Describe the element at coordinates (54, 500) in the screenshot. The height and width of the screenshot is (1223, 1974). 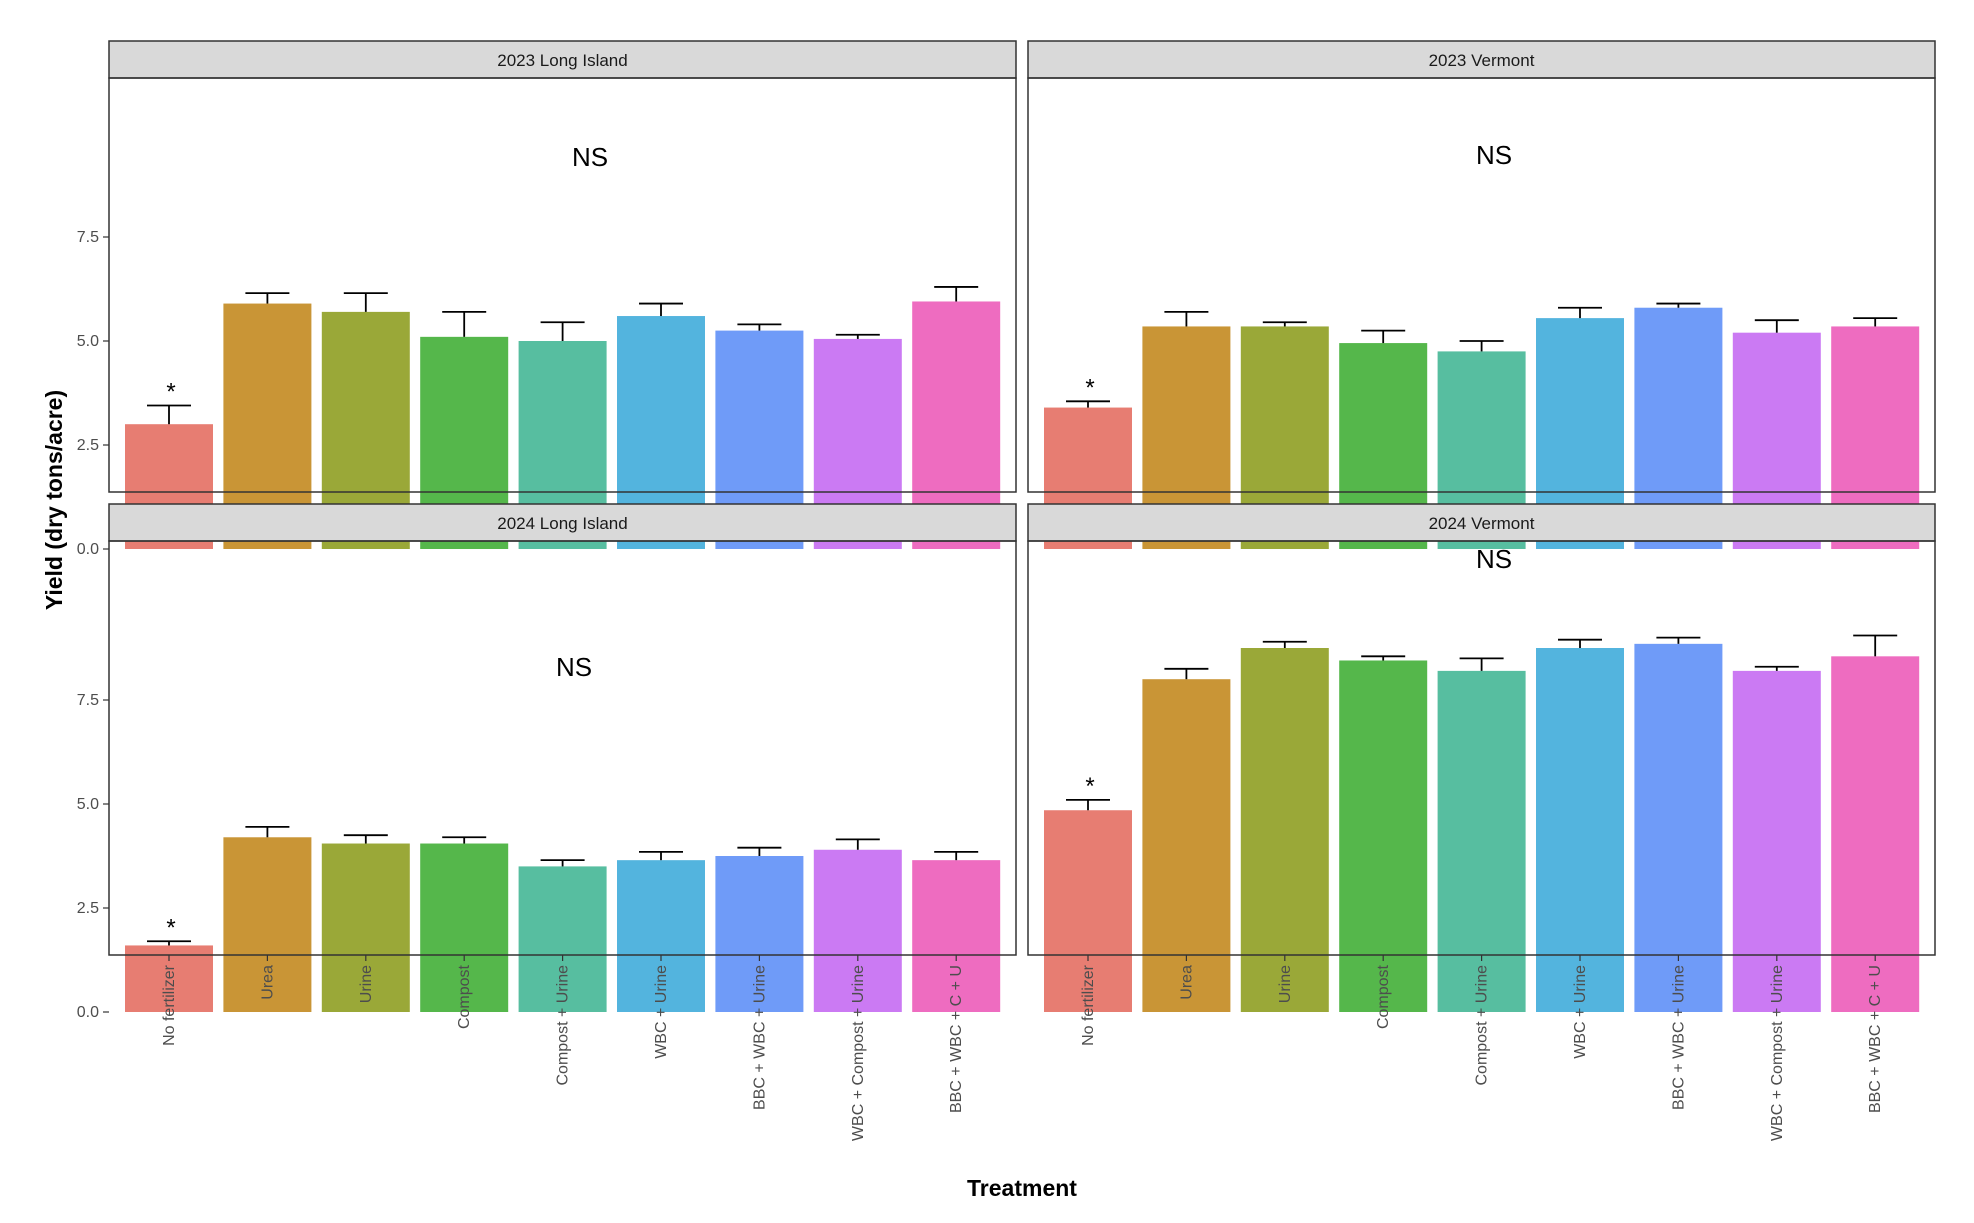
I see `y-axis-title: Yield (dry tons/acre)` at that location.